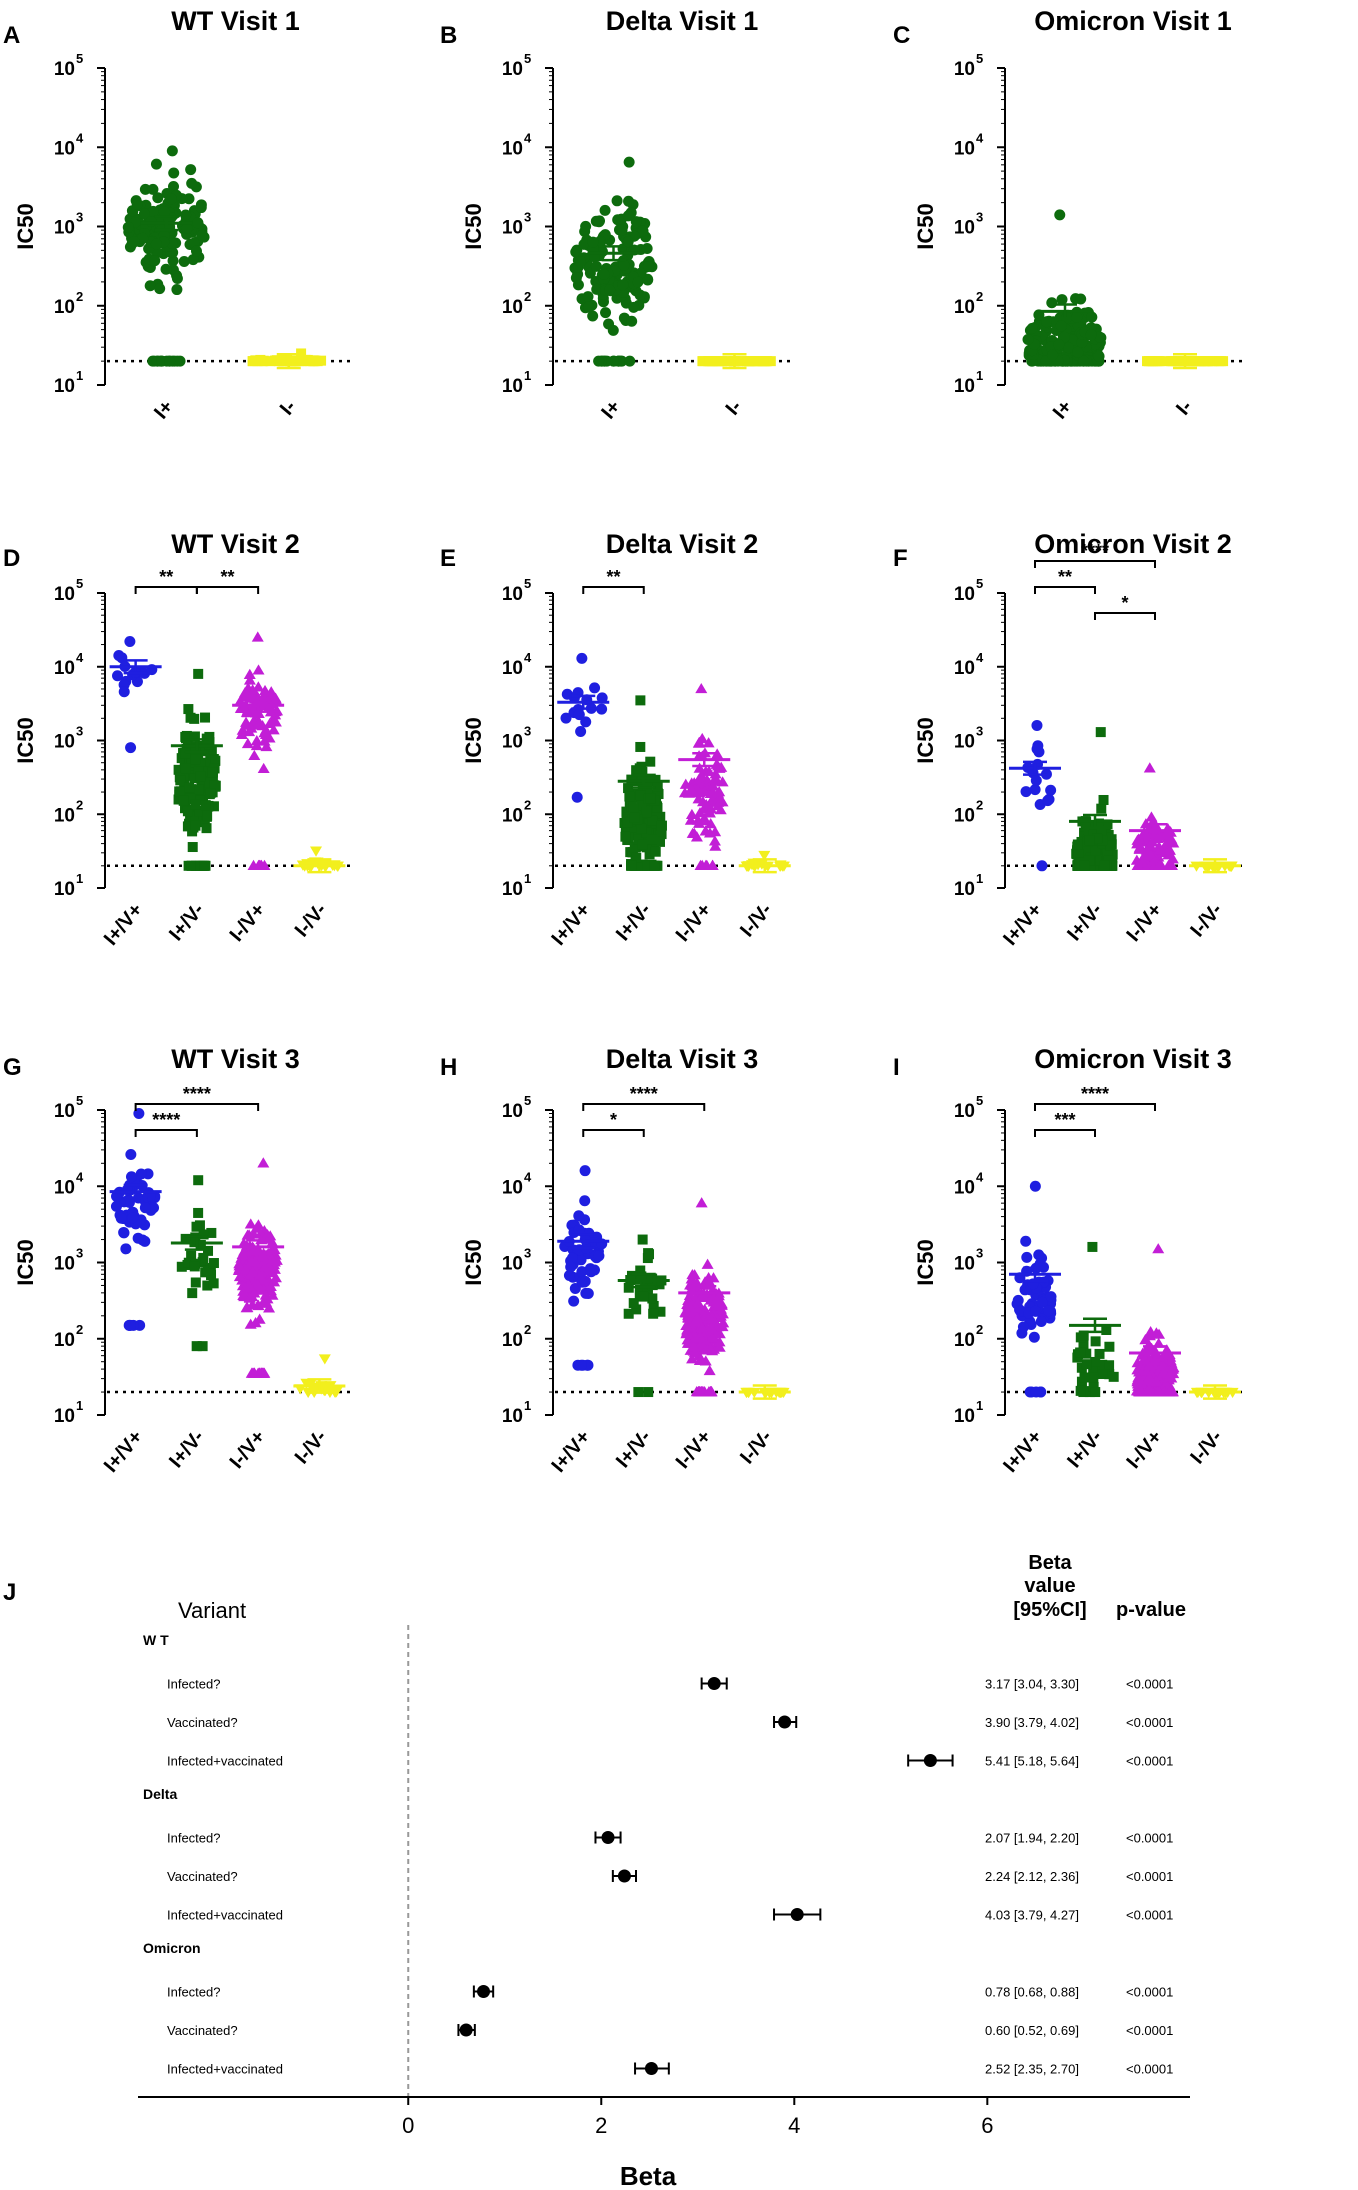 This screenshot has height=2190, width=1358. Describe the element at coordinates (202, 1876) in the screenshot. I see `row-label: Vaccinated?` at that location.